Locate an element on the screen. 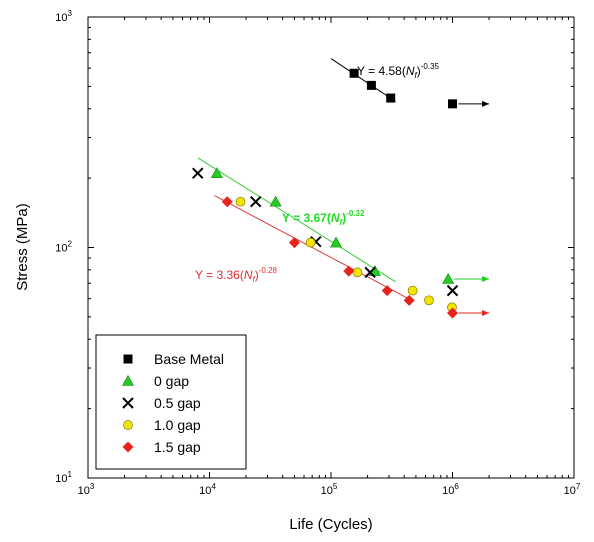 The width and height of the screenshot is (594, 542). legend-marker-1-0-gap is located at coordinates (128, 425).